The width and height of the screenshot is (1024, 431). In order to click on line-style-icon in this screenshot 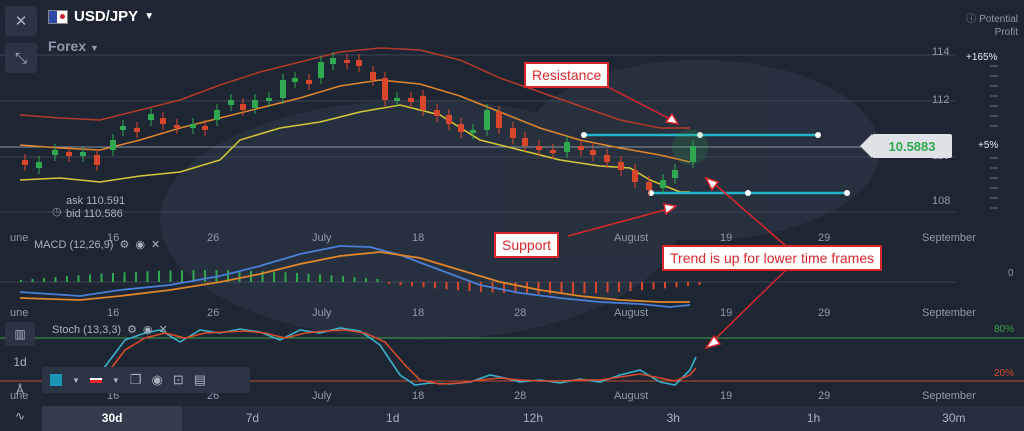, I will do `click(95, 380)`.